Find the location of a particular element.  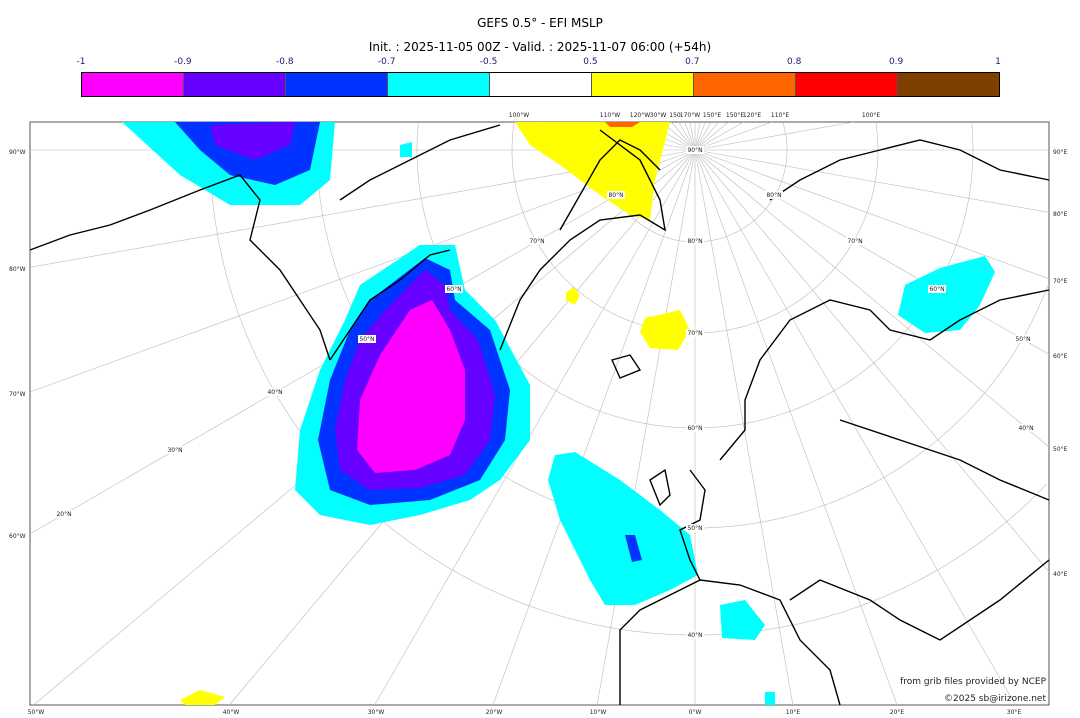

efi-area-cyan-russia is located at coordinates (946, 294).